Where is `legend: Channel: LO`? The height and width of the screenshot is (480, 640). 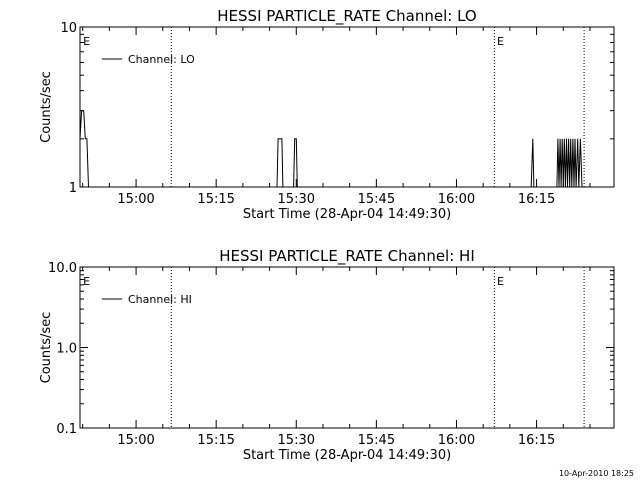 legend: Channel: LO is located at coordinates (148, 59).